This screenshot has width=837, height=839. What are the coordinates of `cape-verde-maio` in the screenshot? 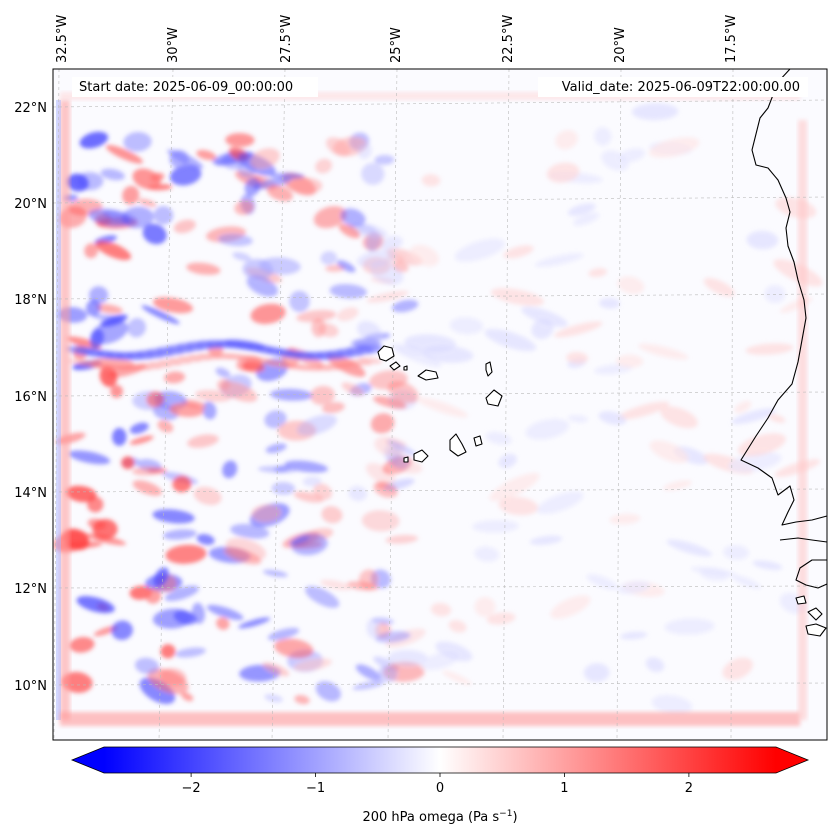 It's located at (478, 441).